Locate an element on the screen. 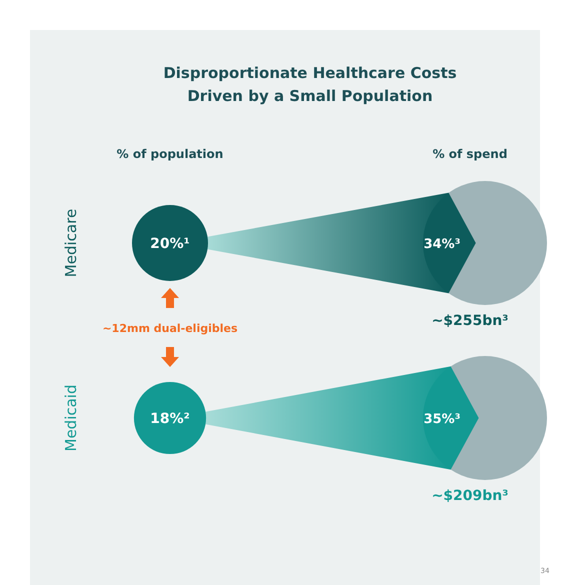  category-label: % of population is located at coordinates (170, 154).